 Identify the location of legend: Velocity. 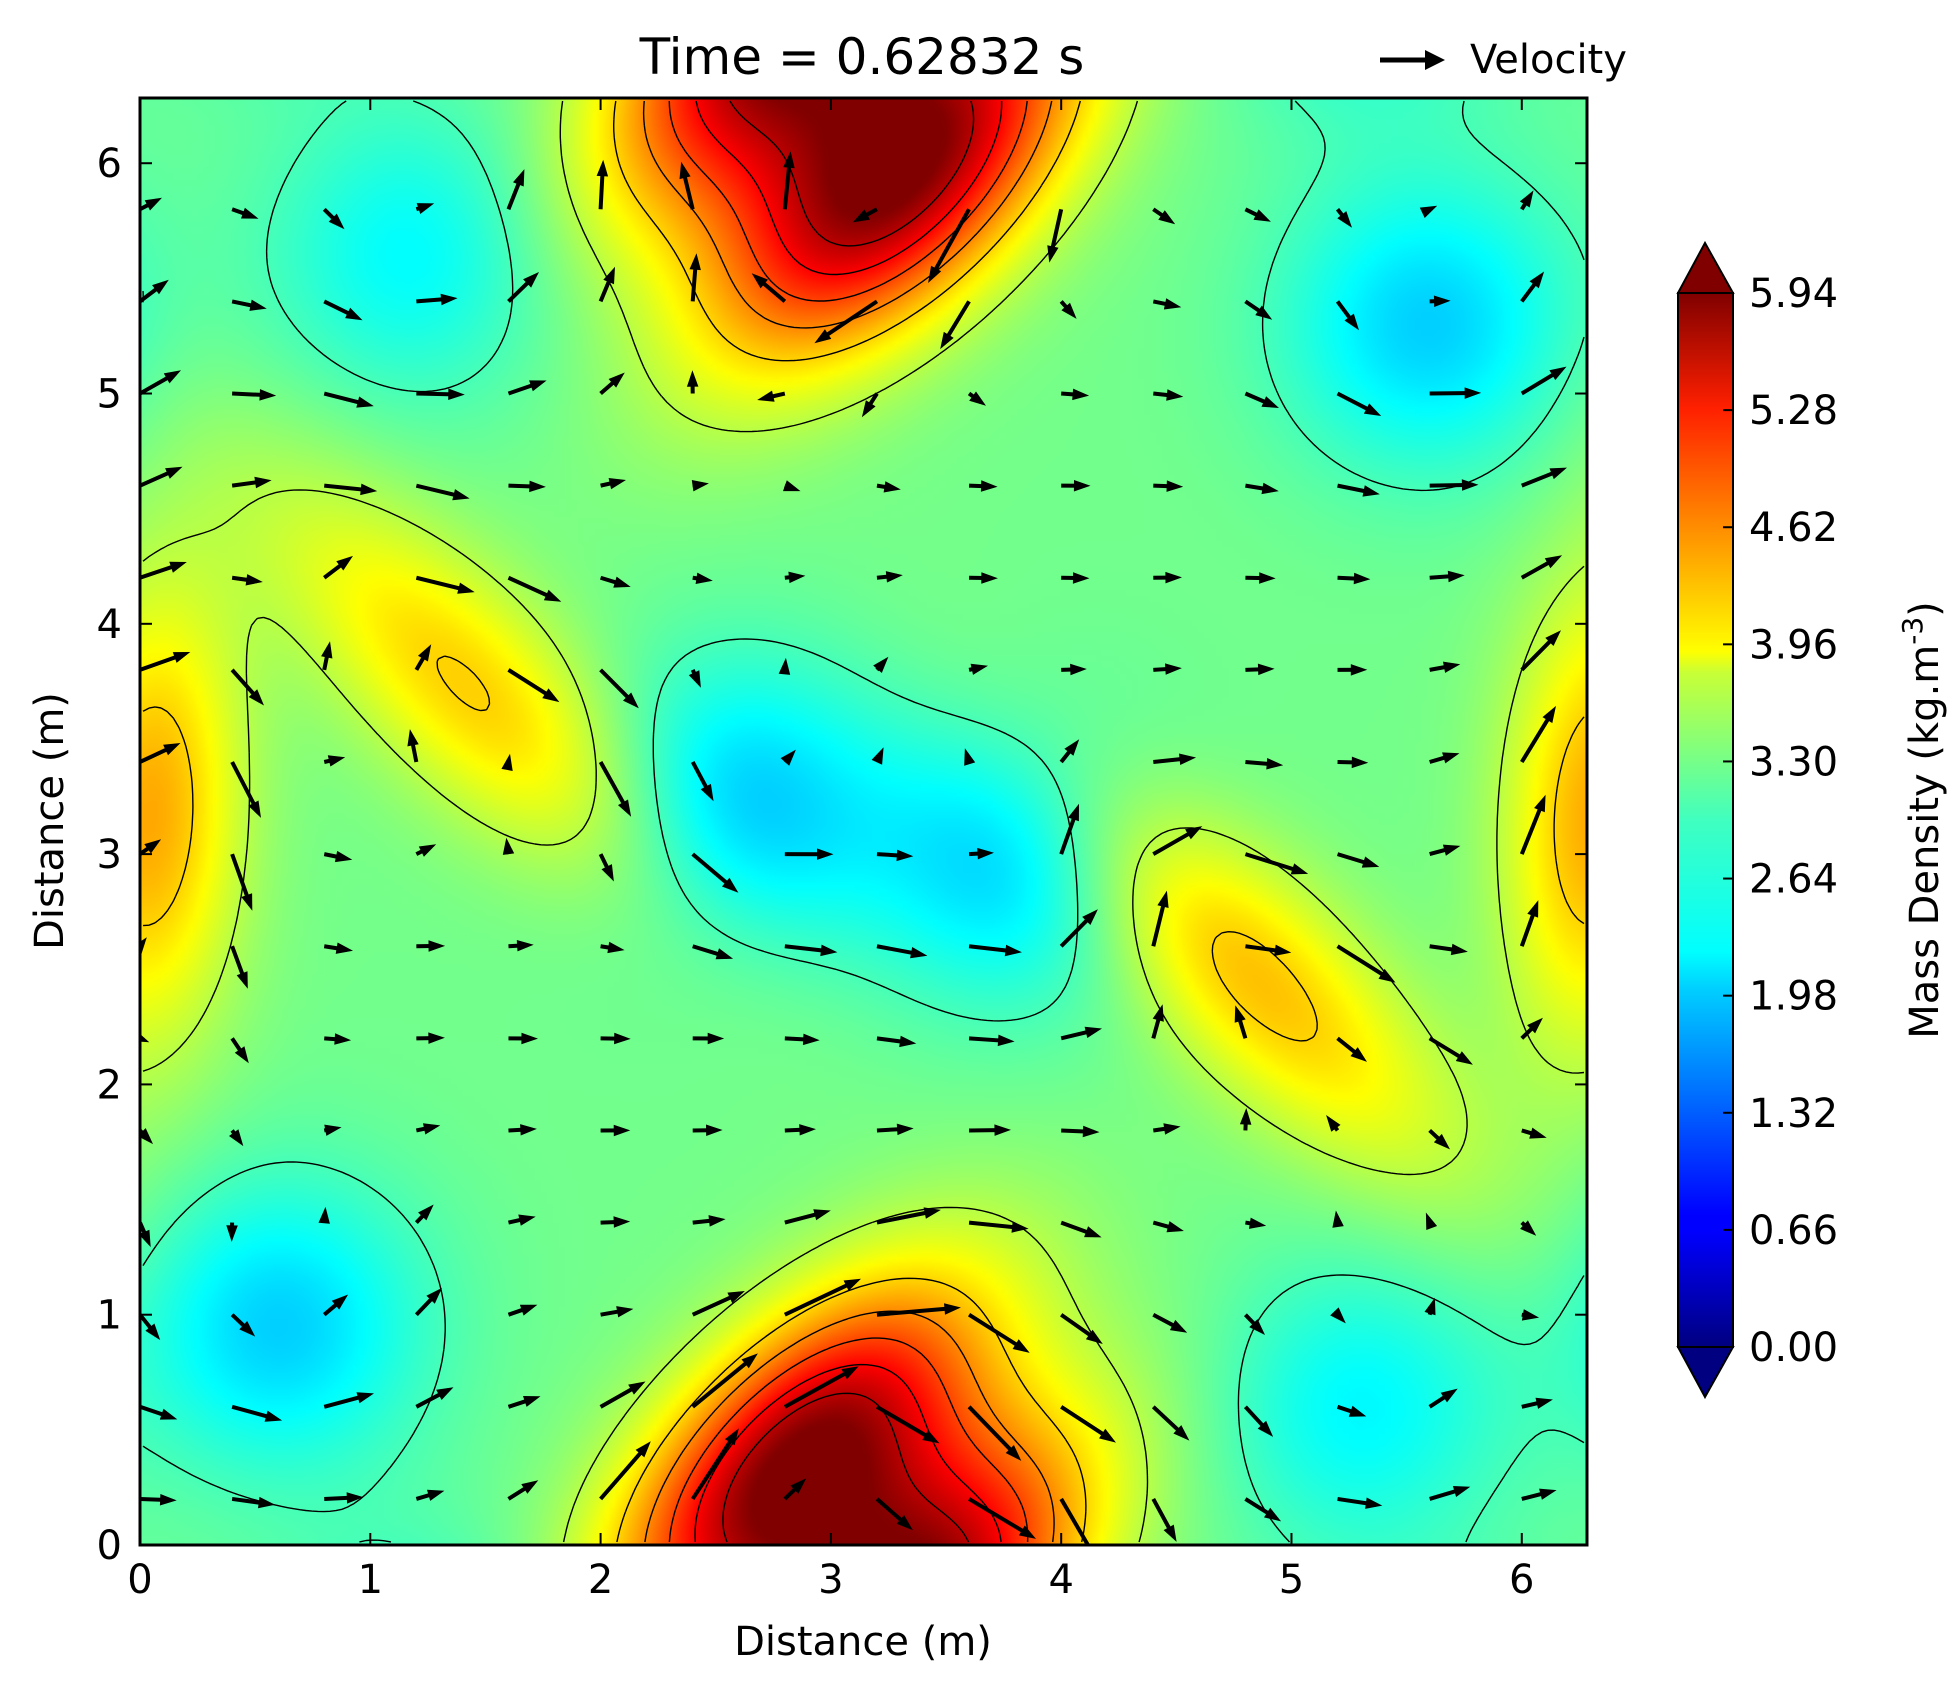
(1503, 60).